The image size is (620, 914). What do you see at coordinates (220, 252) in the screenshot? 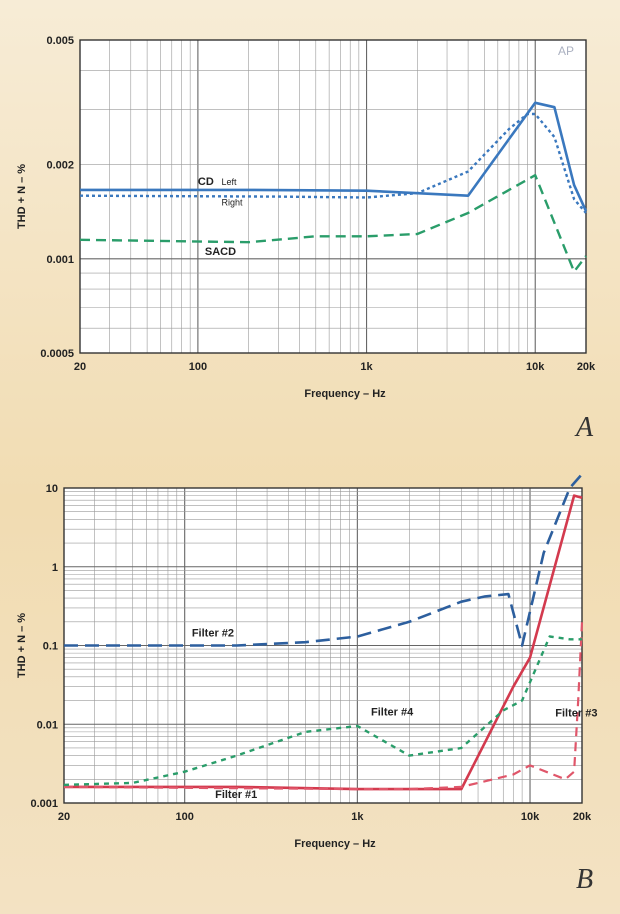
I see `series-annotation: SACD` at bounding box center [220, 252].